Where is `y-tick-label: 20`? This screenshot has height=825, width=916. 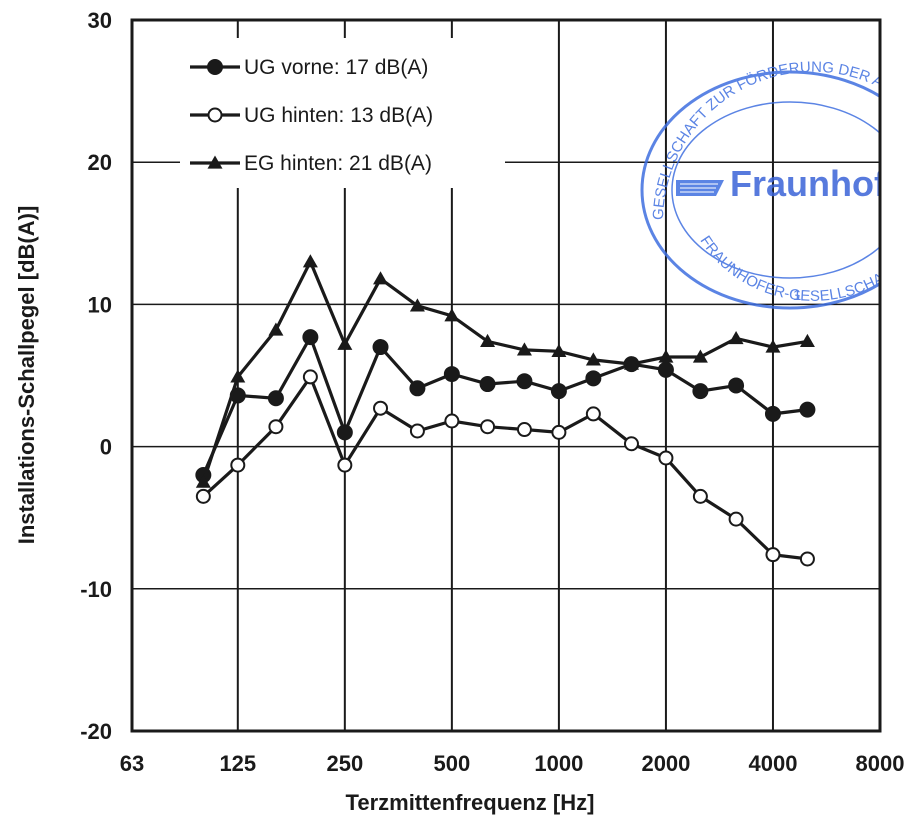 y-tick-label: 20 is located at coordinates (100, 162).